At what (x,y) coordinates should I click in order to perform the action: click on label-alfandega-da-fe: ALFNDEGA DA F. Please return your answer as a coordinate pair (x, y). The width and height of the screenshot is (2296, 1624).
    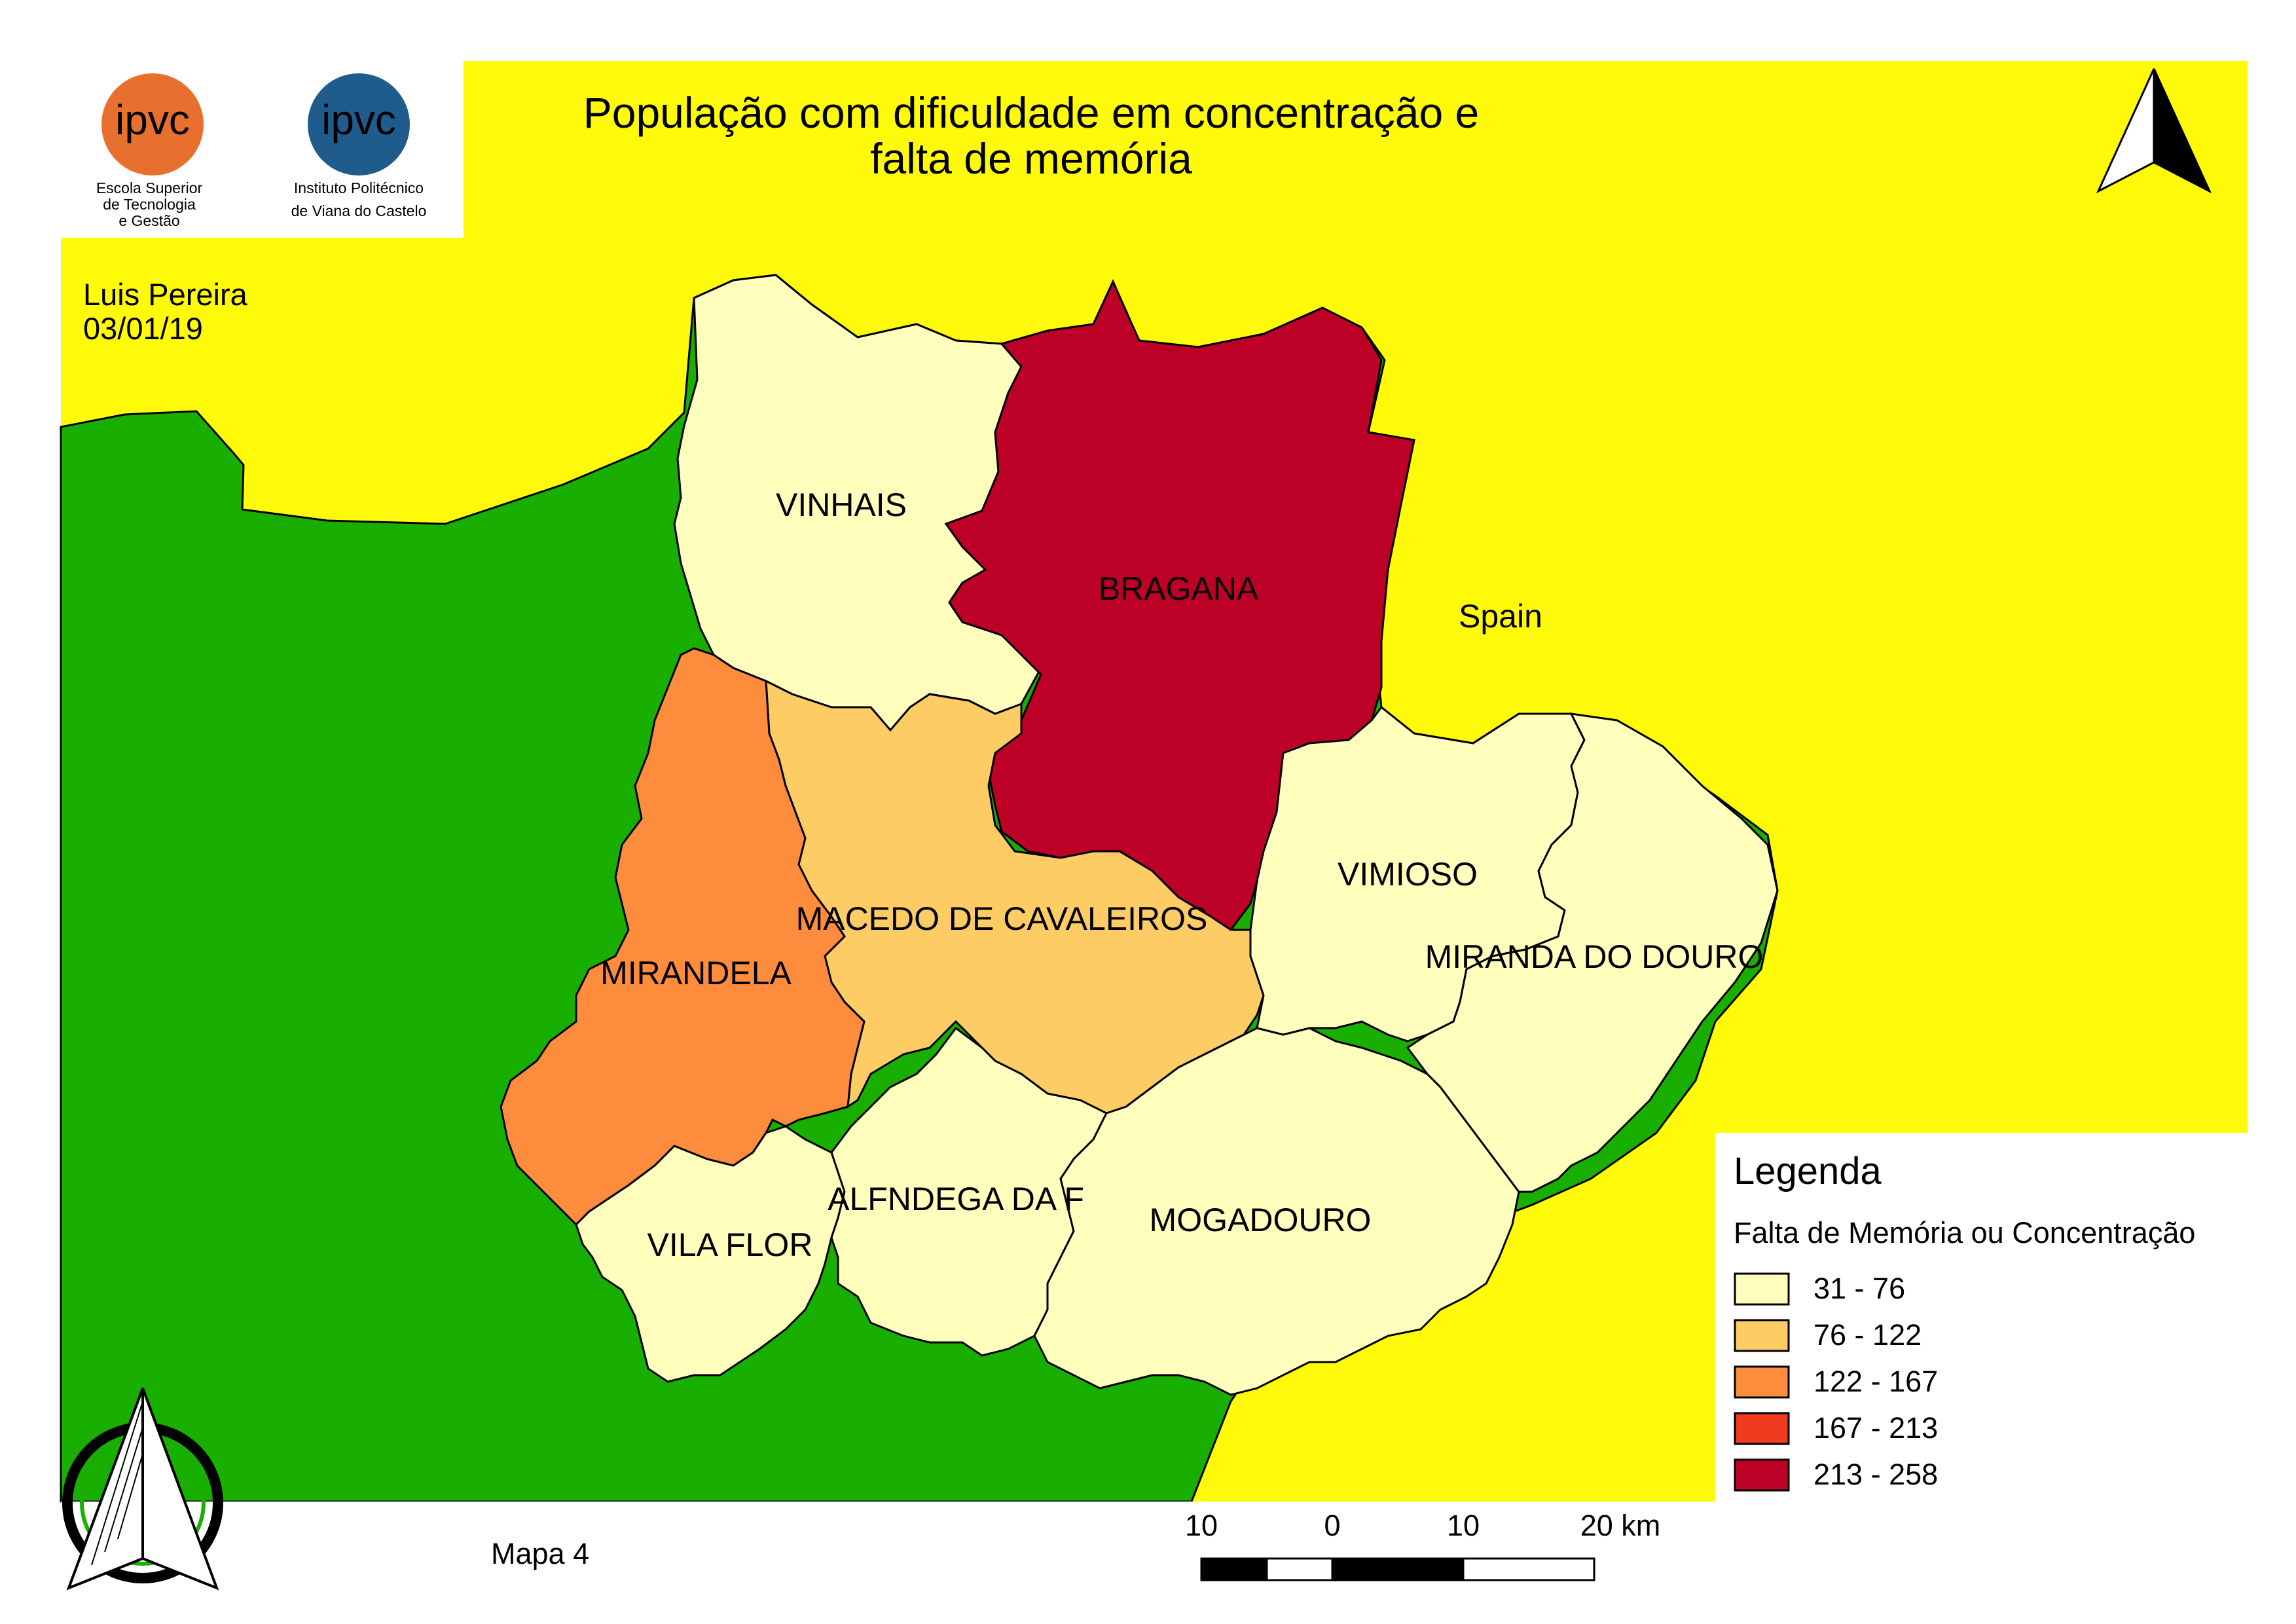
    Looking at the image, I should click on (956, 1199).